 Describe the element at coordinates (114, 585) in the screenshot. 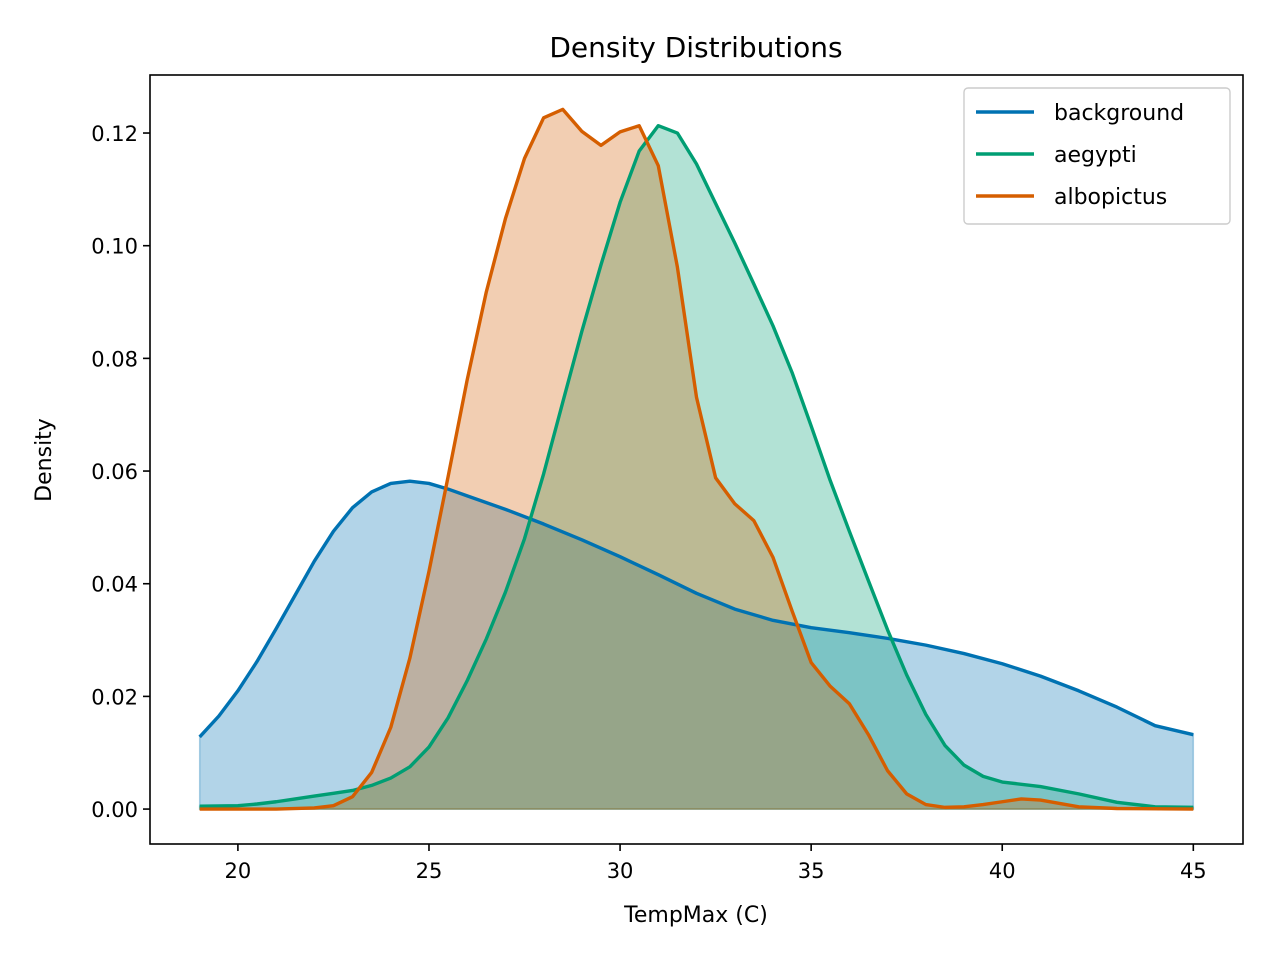

I see `y-tick-label: 0.04` at that location.